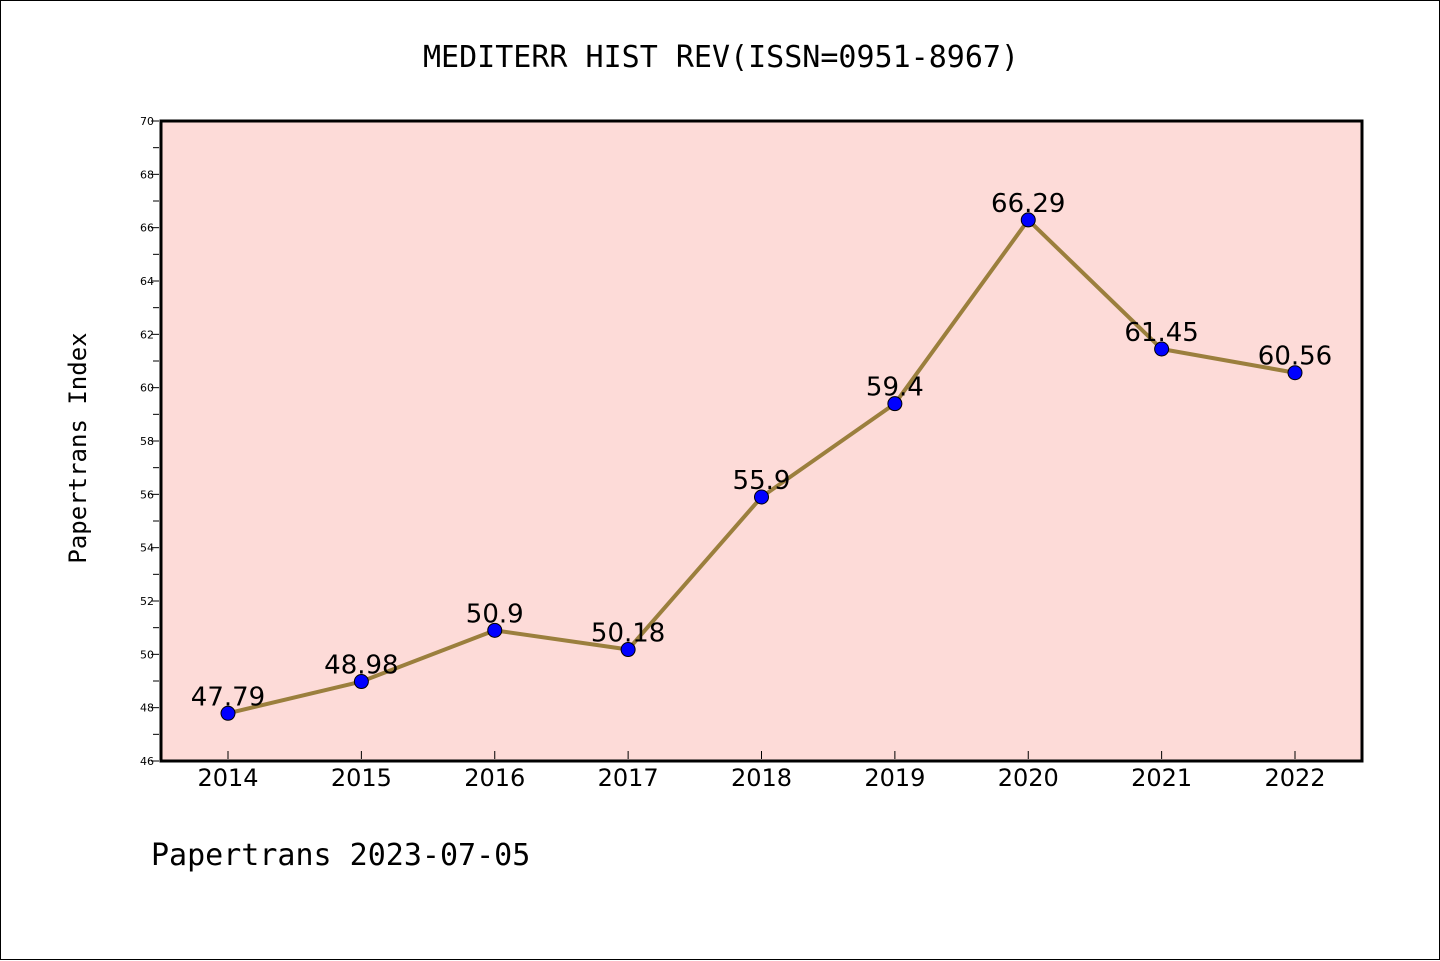 The width and height of the screenshot is (1440, 961). I want to click on data-label: 59.4, so click(895, 388).